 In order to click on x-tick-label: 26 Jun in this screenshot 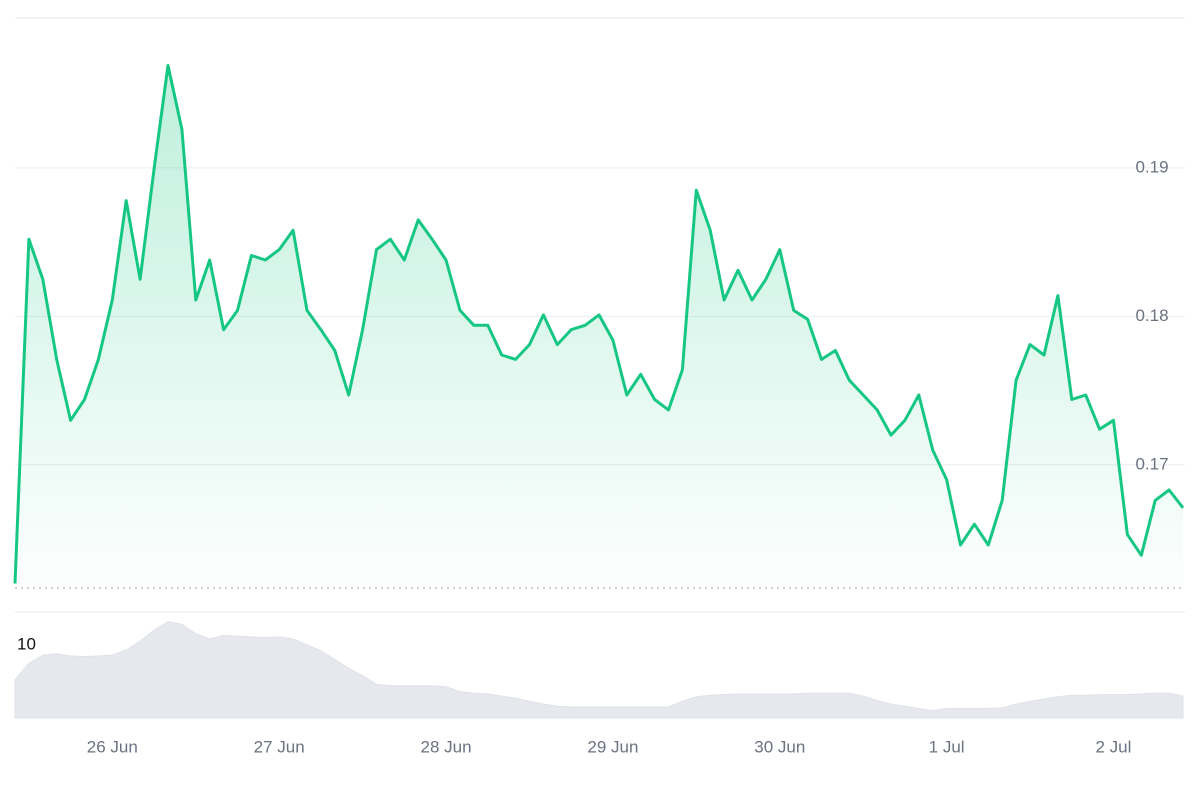, I will do `click(112, 746)`.